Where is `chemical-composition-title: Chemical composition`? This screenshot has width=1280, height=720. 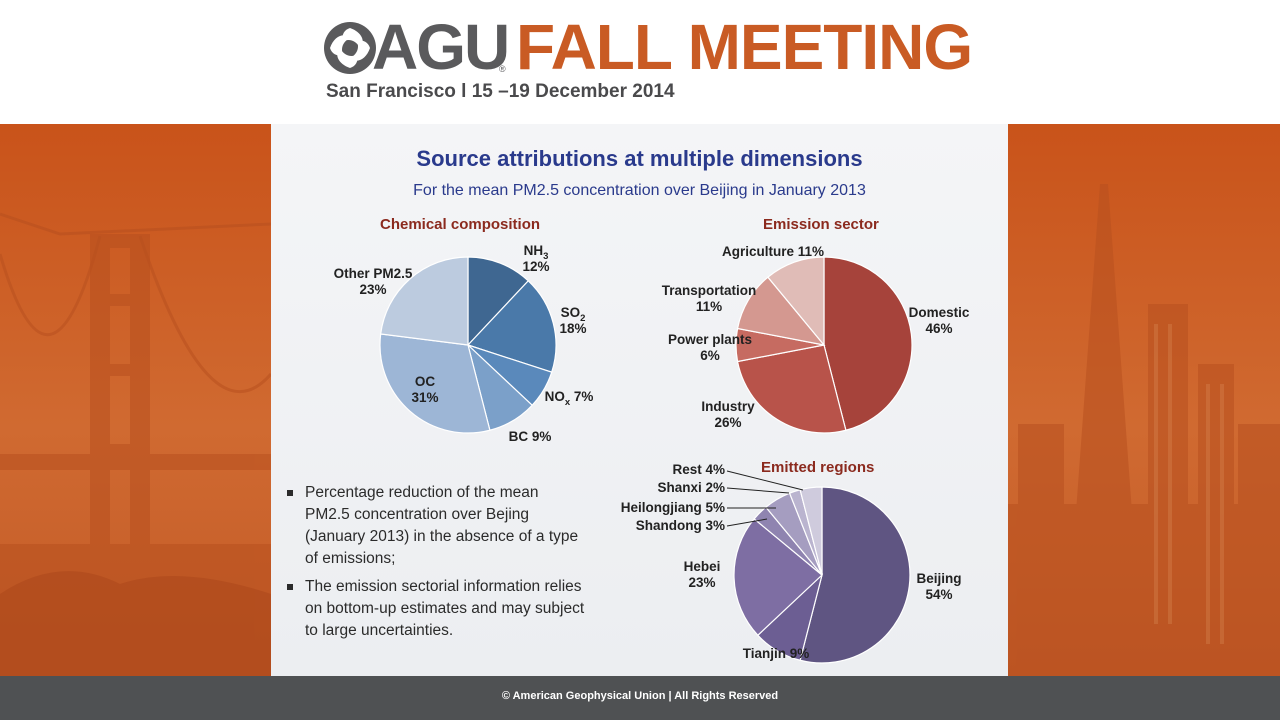
chemical-composition-title: Chemical composition is located at coordinates (460, 224).